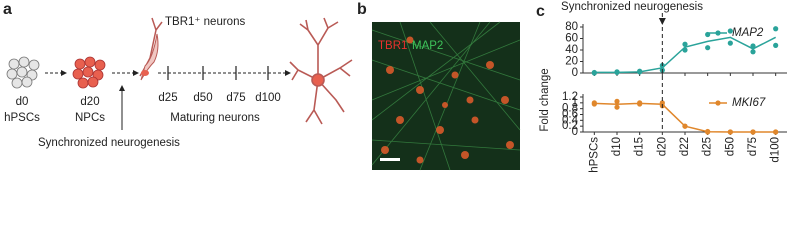 The height and width of the screenshot is (240, 791). What do you see at coordinates (202, 98) in the screenshot?
I see `timepoint: d50` at bounding box center [202, 98].